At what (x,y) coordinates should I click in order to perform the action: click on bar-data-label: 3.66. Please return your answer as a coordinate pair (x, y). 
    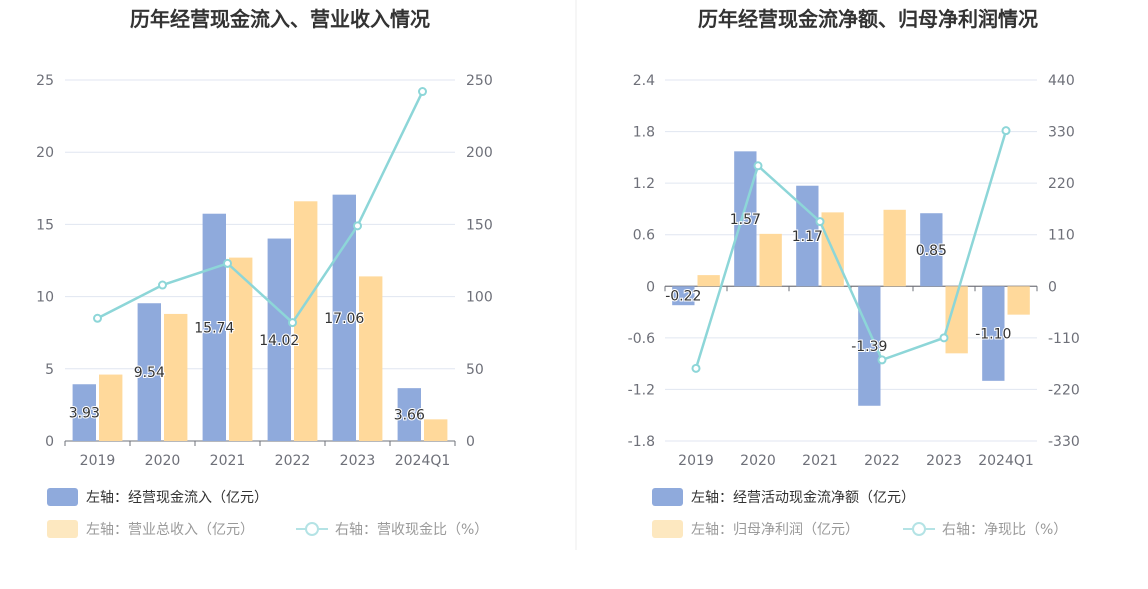
    Looking at the image, I should click on (409, 416).